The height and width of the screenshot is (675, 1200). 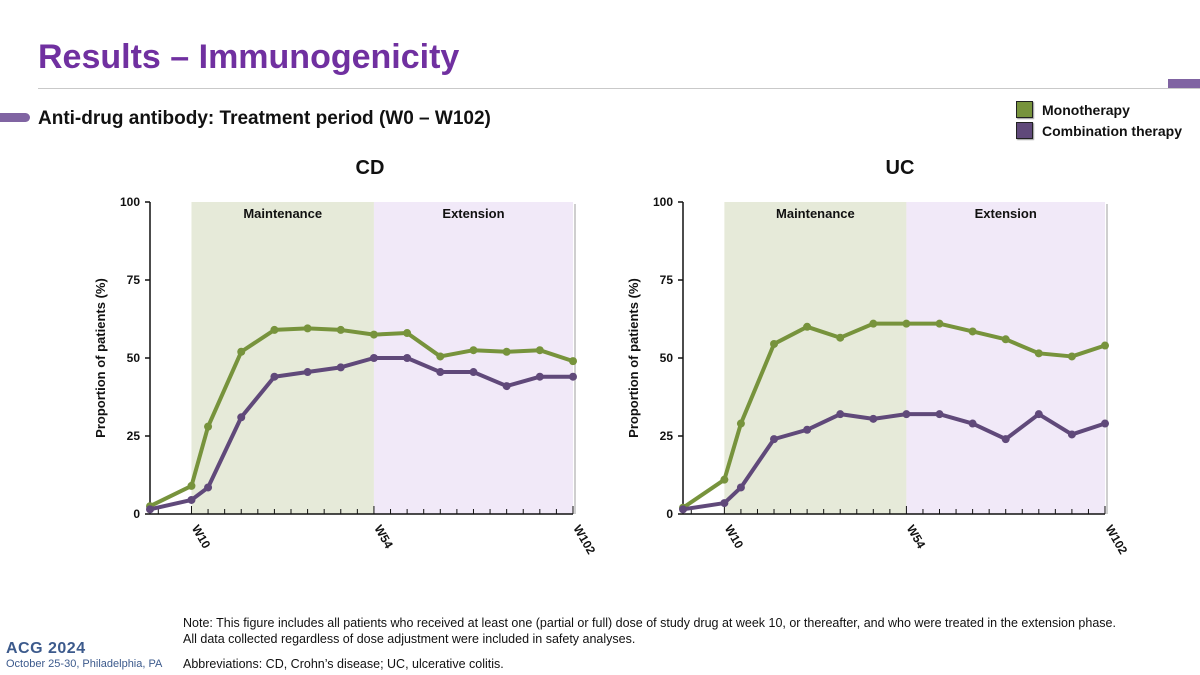 I want to click on legend-item-monotherapy: Monotherapy, so click(x=1099, y=109).